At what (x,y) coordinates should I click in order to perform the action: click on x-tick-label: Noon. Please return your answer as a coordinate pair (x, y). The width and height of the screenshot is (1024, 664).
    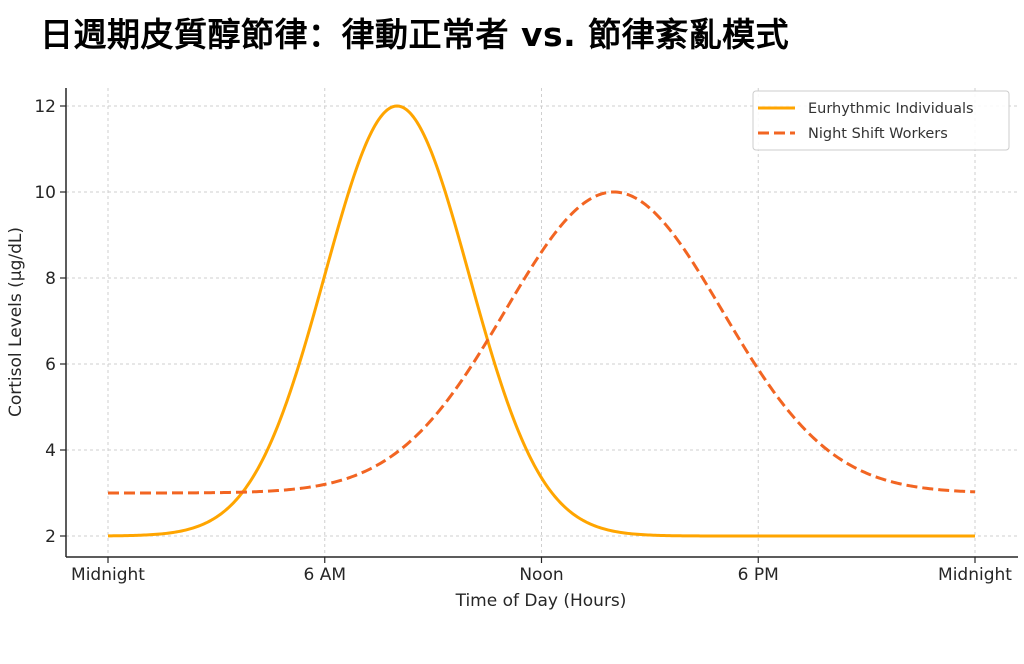
    Looking at the image, I should click on (541, 575).